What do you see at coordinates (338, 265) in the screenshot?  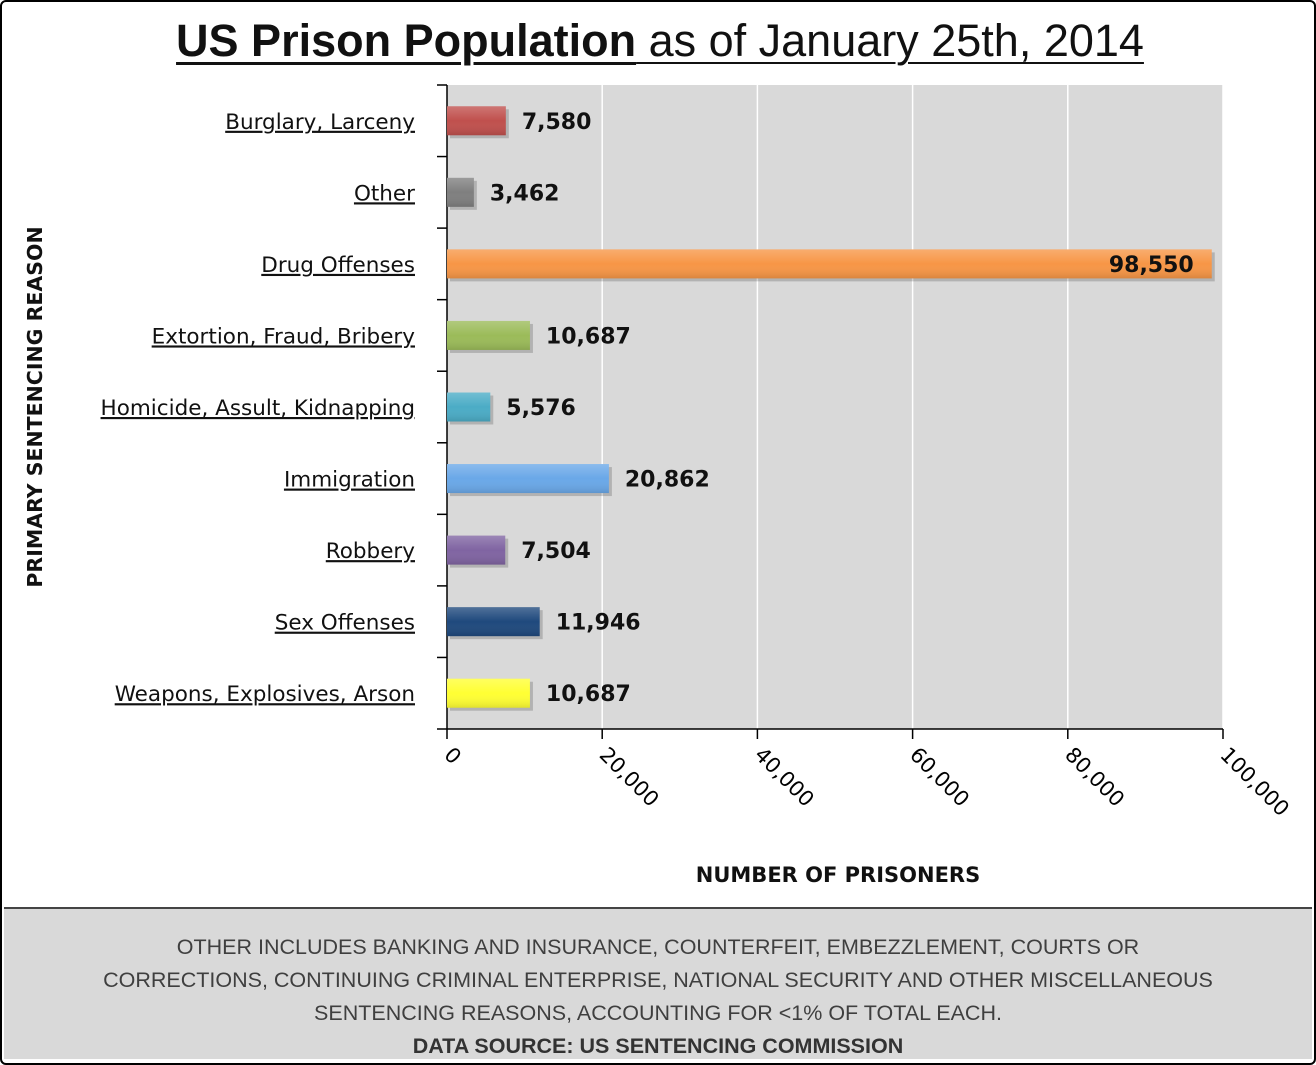 I see `category-label: Drug Offenses` at bounding box center [338, 265].